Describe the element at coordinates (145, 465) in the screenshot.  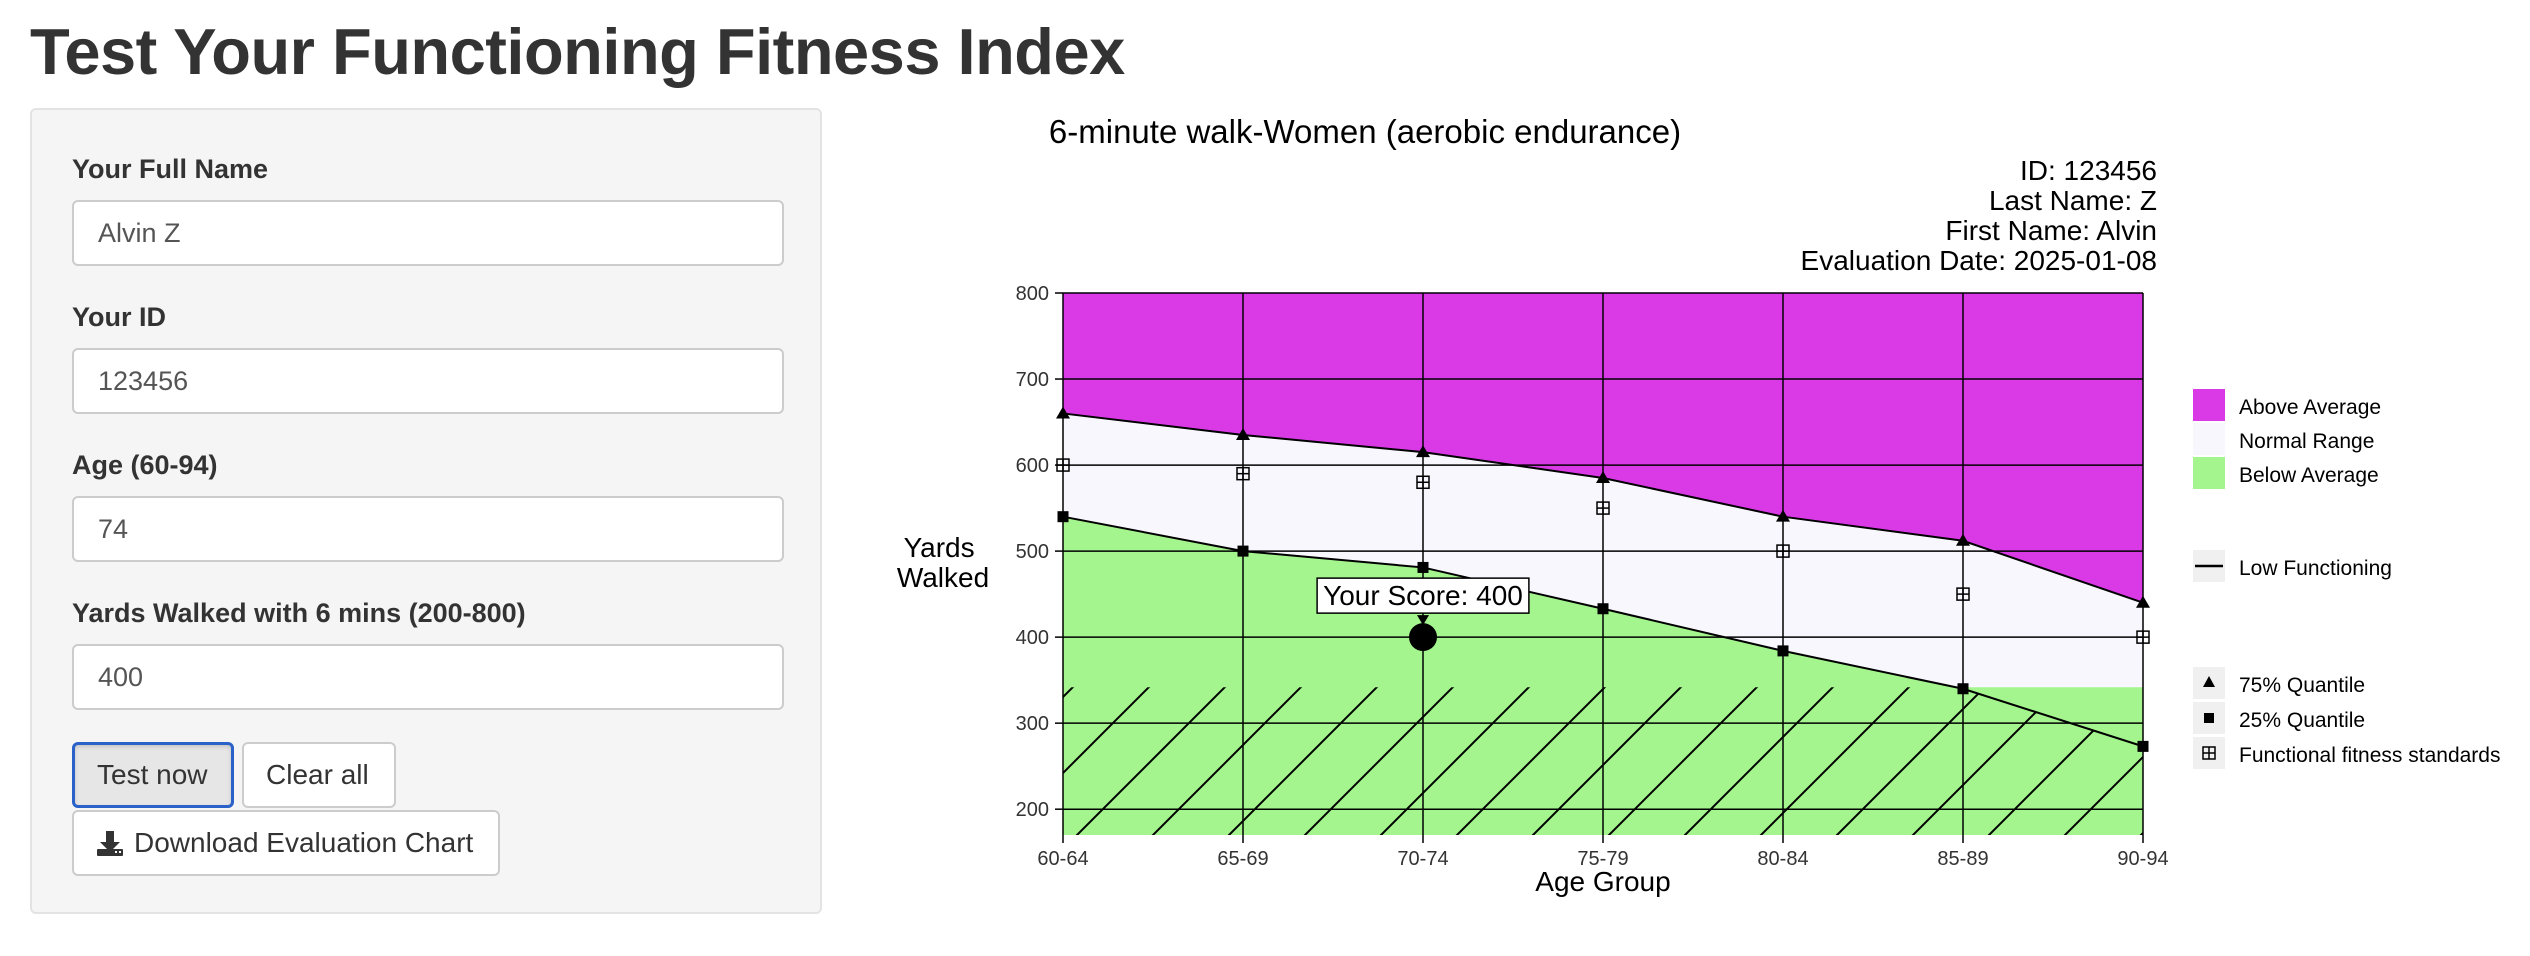
I see `age-label: Age (60-94)` at that location.